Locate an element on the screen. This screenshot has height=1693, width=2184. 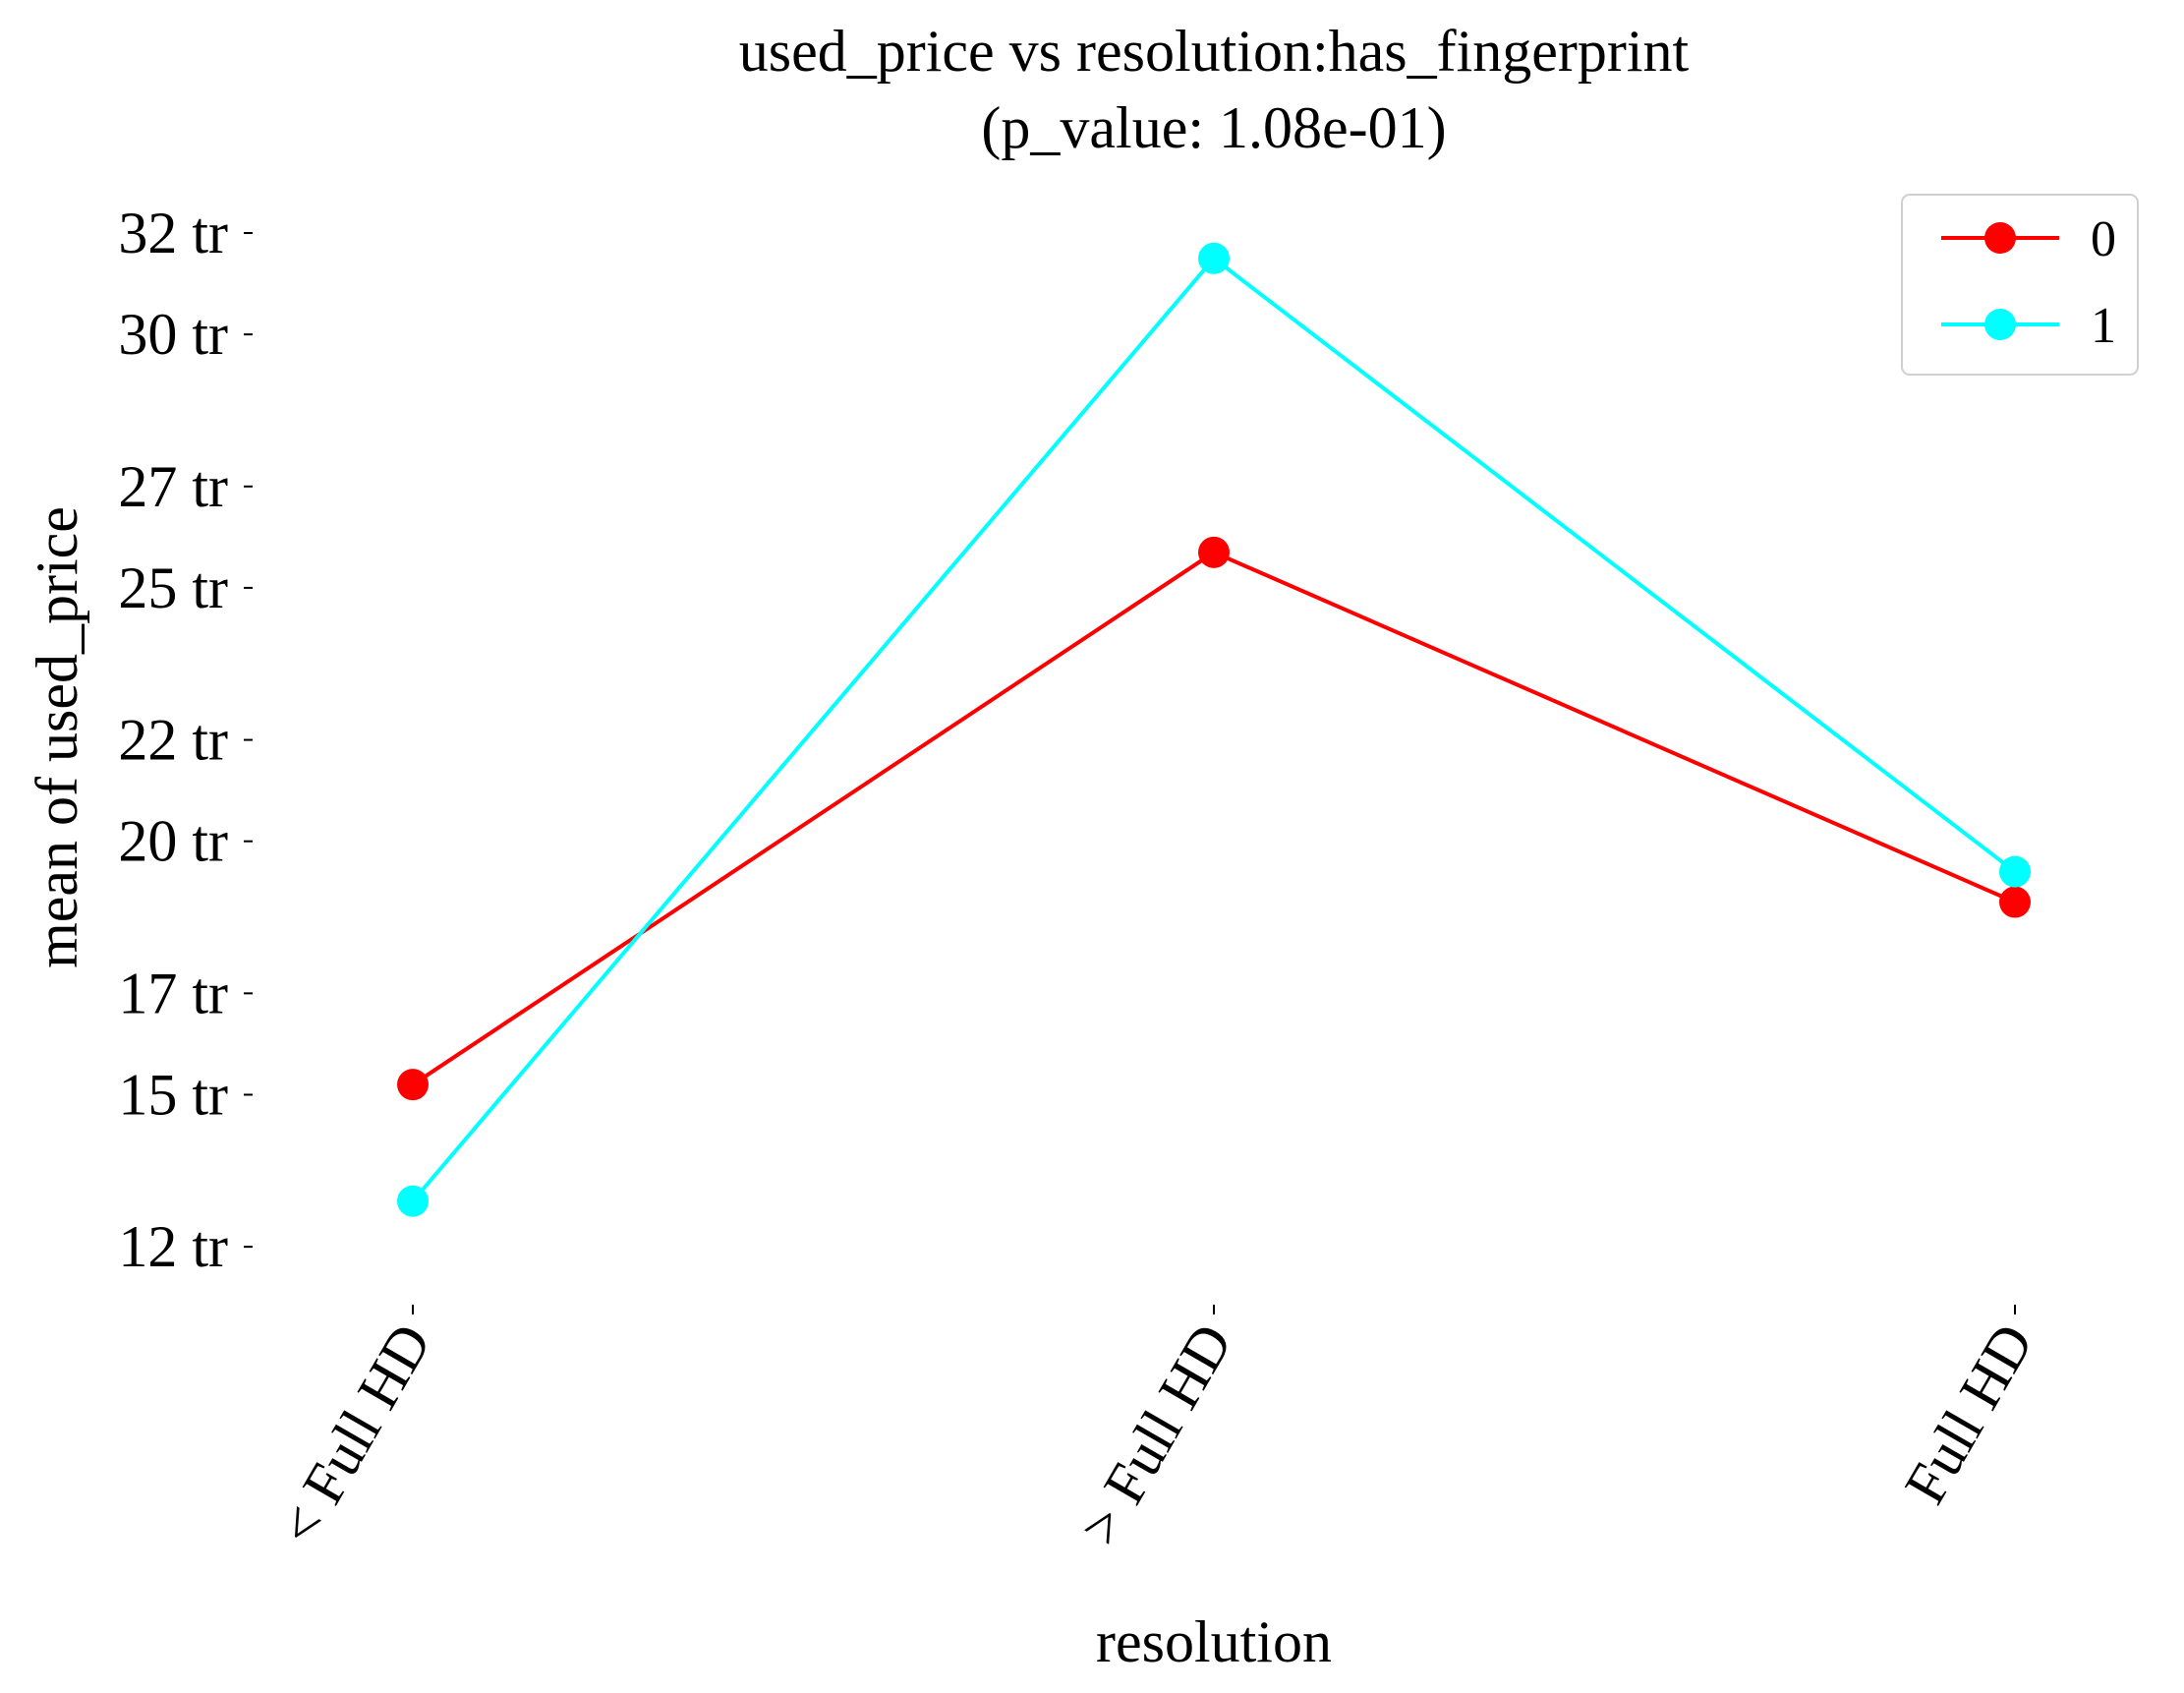
x-tick-label: < Full HD is located at coordinates (354, 1435).